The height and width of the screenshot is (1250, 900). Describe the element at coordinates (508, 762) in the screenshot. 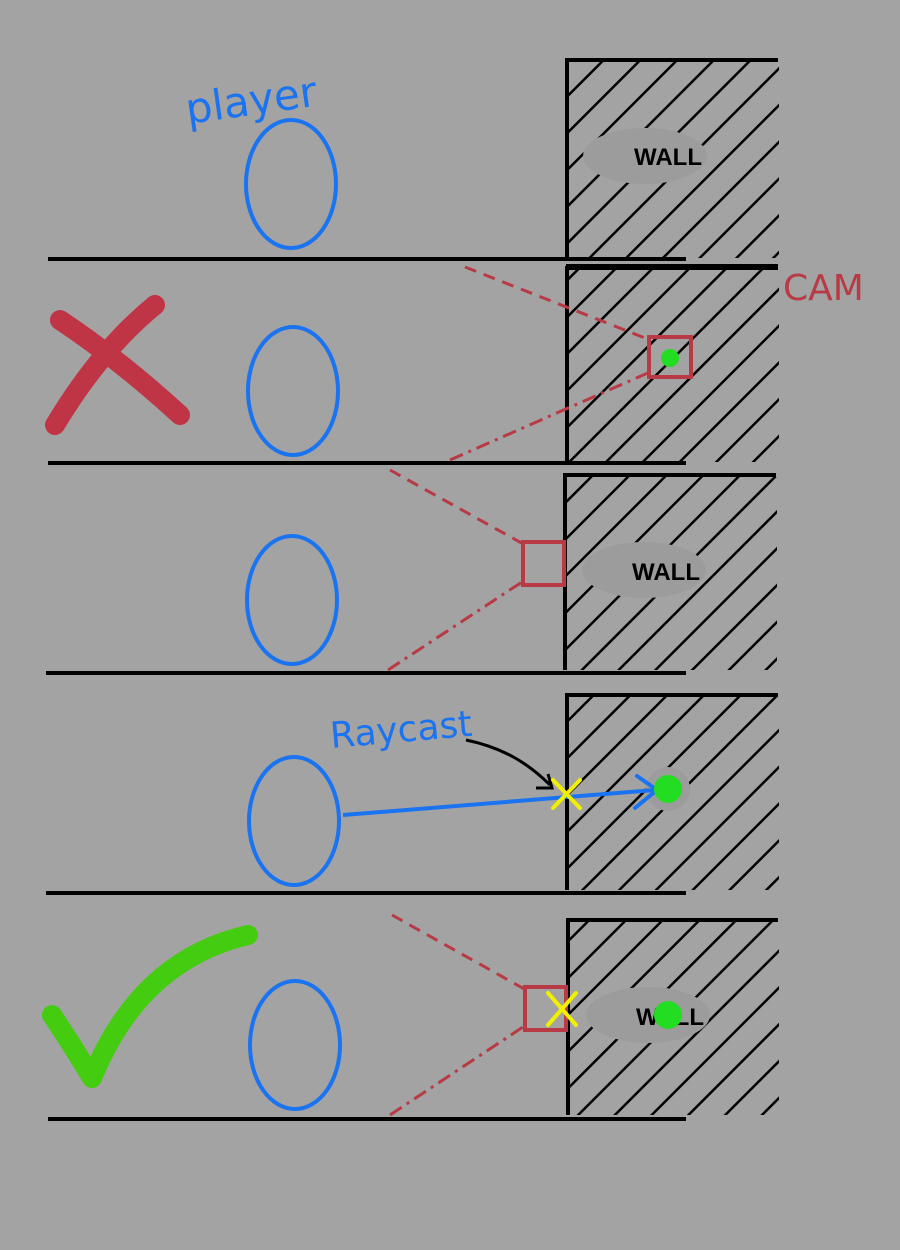

I see `pointer-arrow` at that location.